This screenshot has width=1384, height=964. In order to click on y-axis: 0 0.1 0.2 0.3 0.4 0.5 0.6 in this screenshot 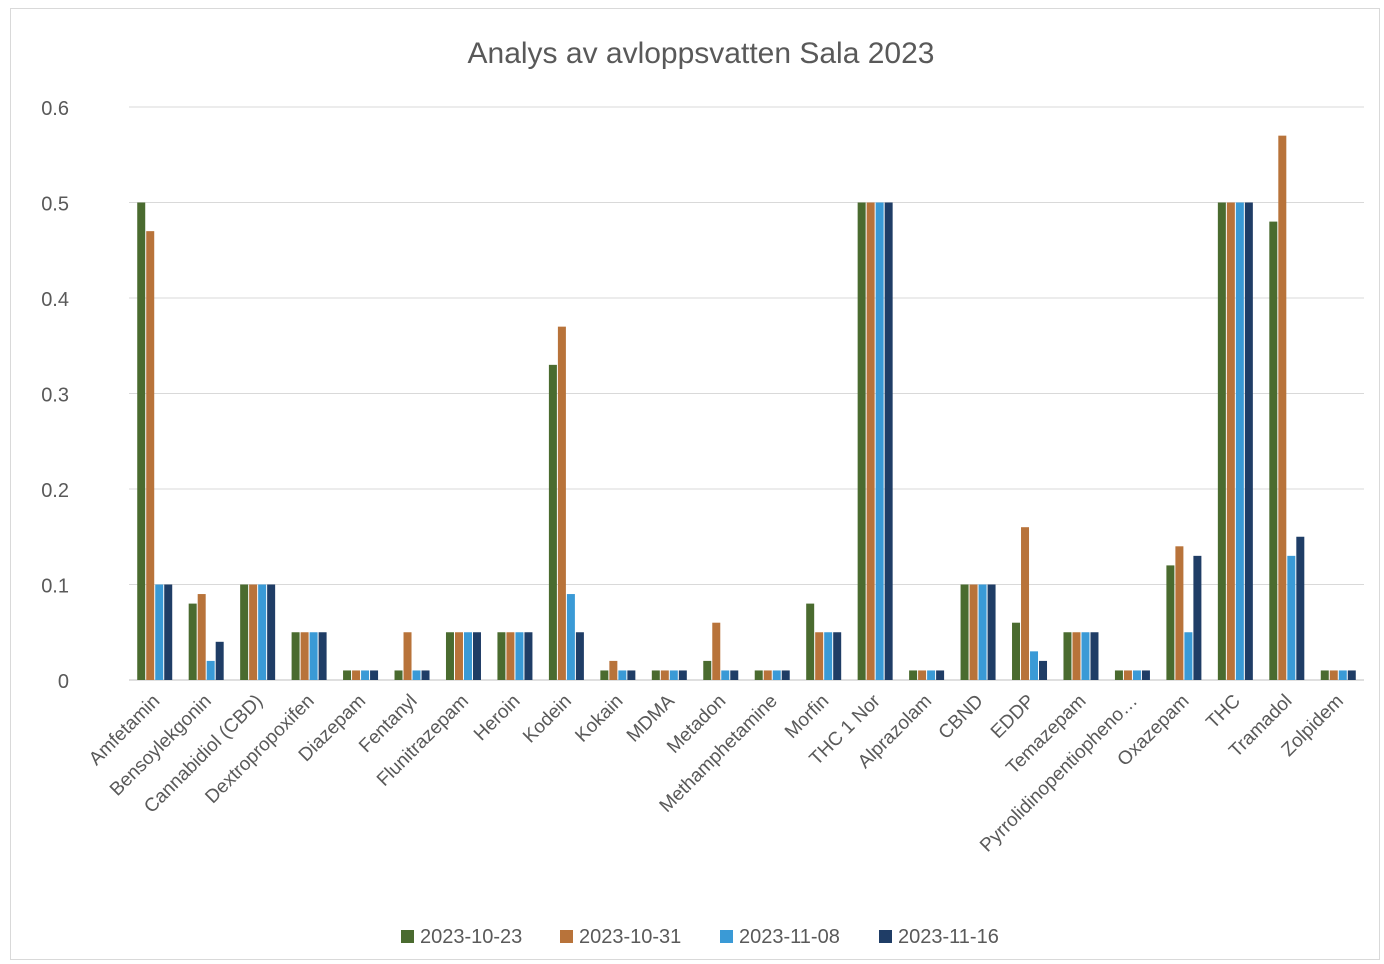, I will do `click(55, 395)`.